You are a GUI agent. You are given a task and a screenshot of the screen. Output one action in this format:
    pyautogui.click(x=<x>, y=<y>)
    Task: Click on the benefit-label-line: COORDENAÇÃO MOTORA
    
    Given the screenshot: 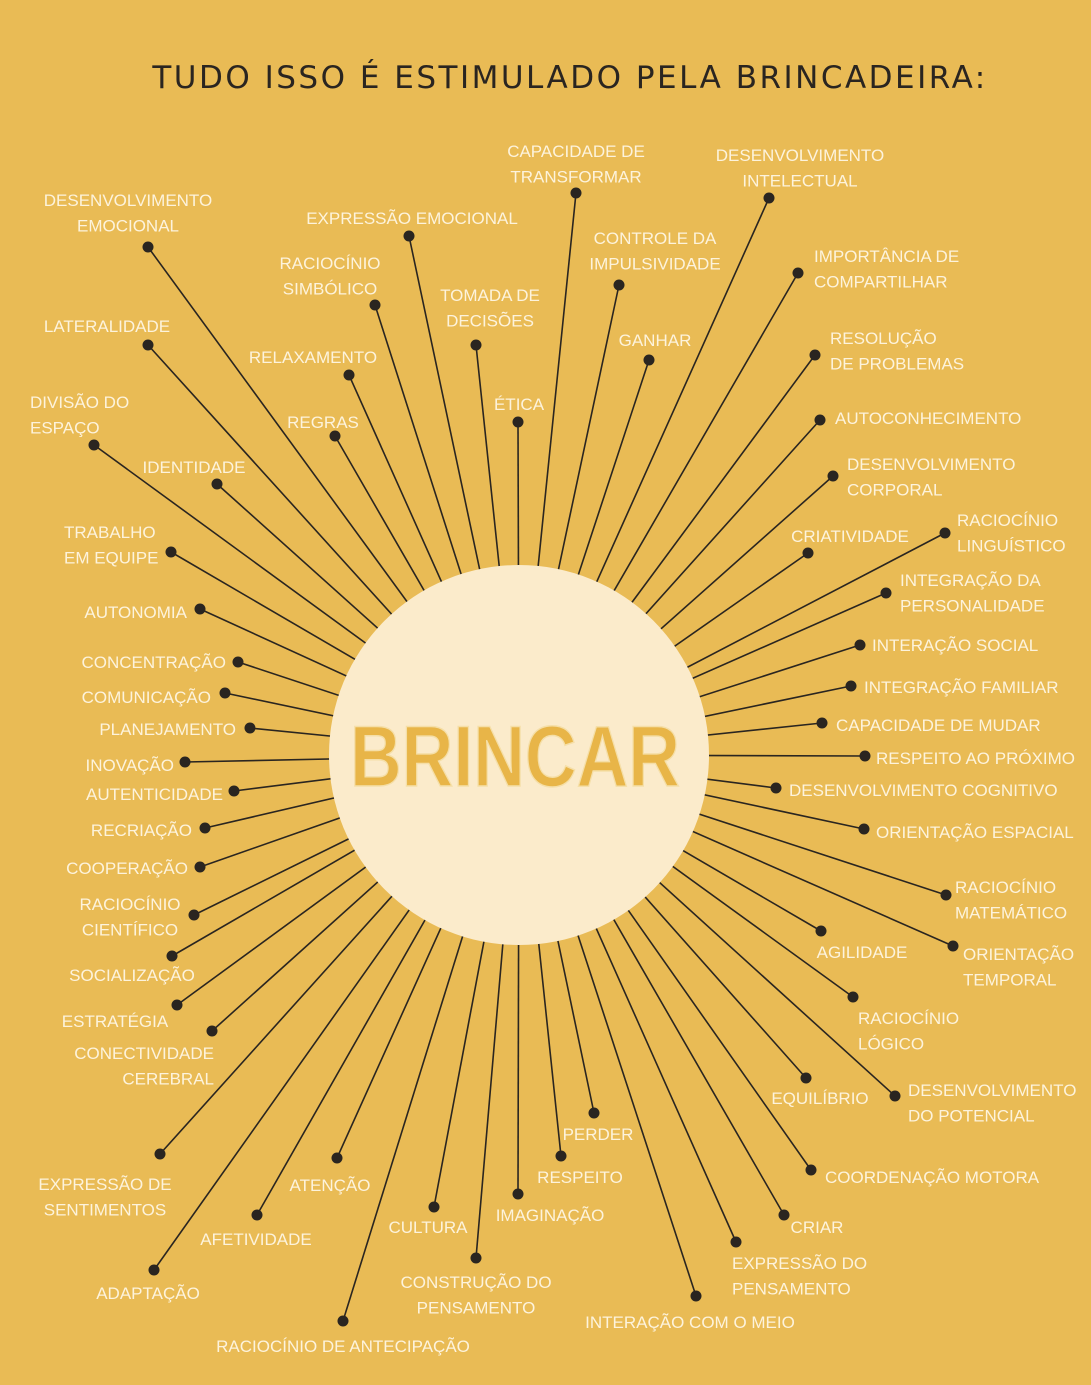 What is the action you would take?
    pyautogui.click(x=932, y=1177)
    